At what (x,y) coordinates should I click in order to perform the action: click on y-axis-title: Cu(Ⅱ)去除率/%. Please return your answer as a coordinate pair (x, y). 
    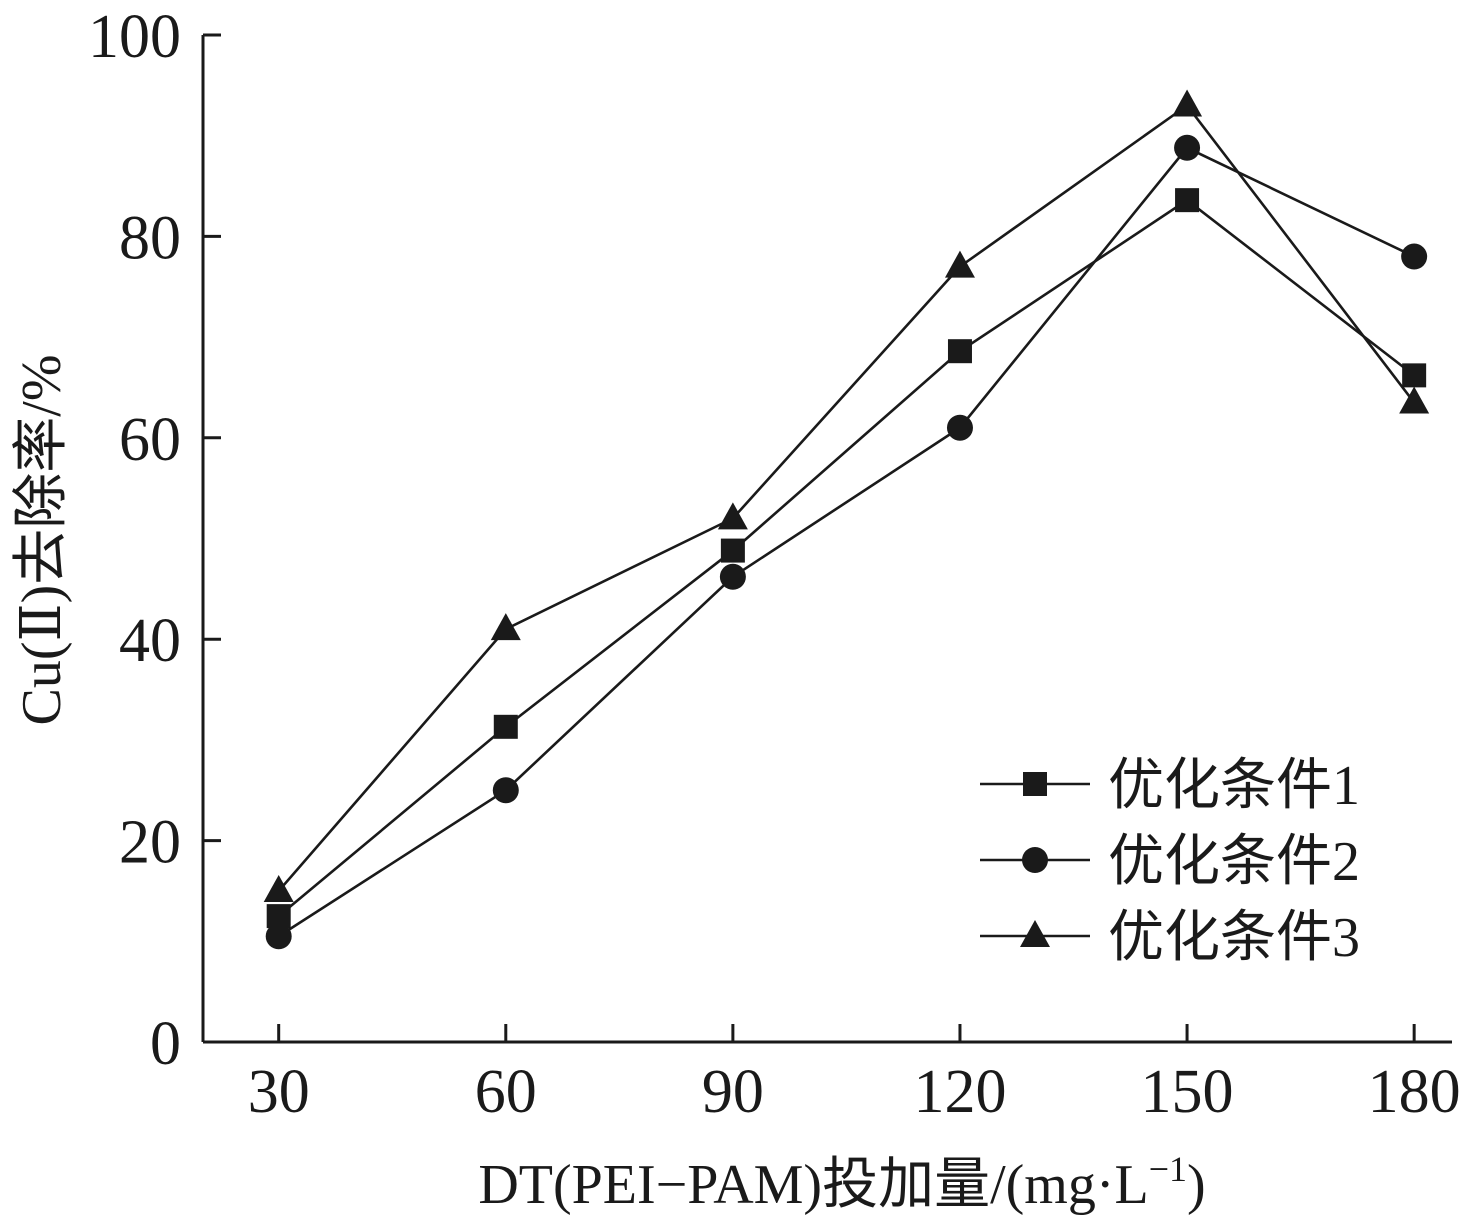
    Looking at the image, I should click on (42, 540).